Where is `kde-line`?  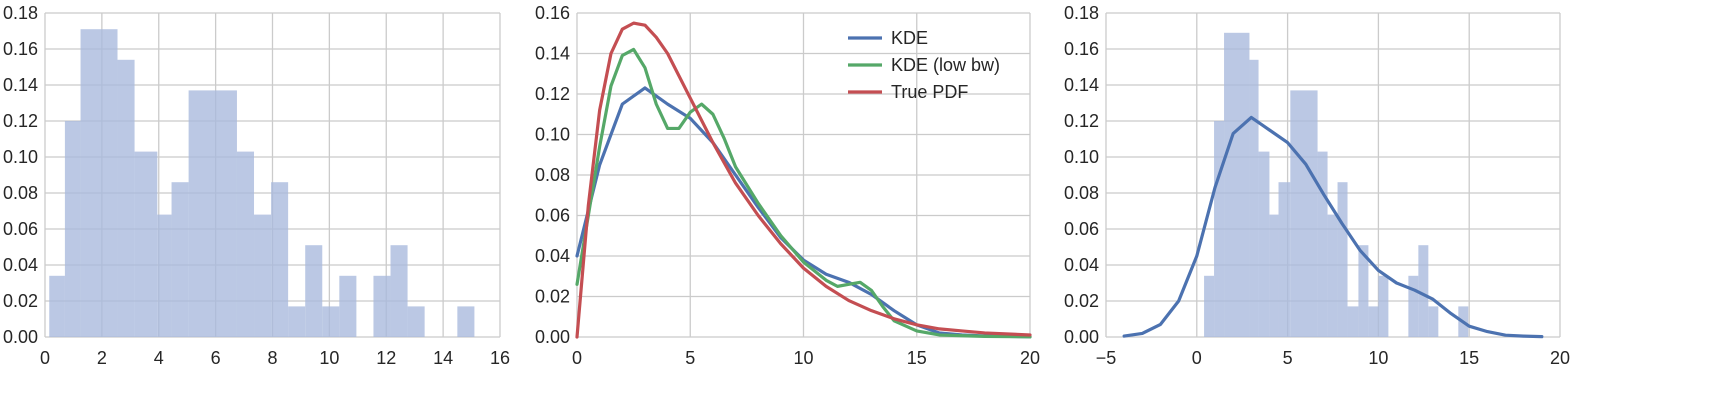
kde-line is located at coordinates (1333, 227).